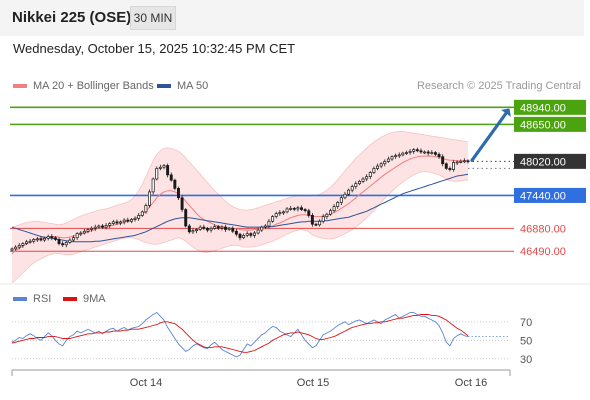  What do you see at coordinates (240, 335) in the screenshot?
I see `rsi-line` at bounding box center [240, 335].